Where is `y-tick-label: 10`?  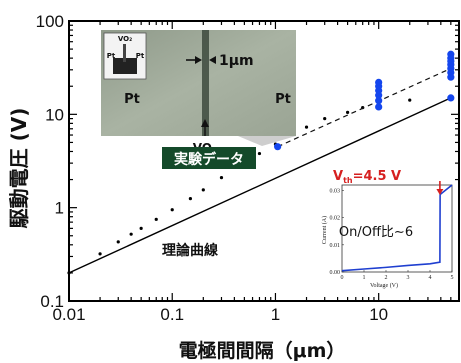 y-tick-label: 10 is located at coordinates (54, 114).